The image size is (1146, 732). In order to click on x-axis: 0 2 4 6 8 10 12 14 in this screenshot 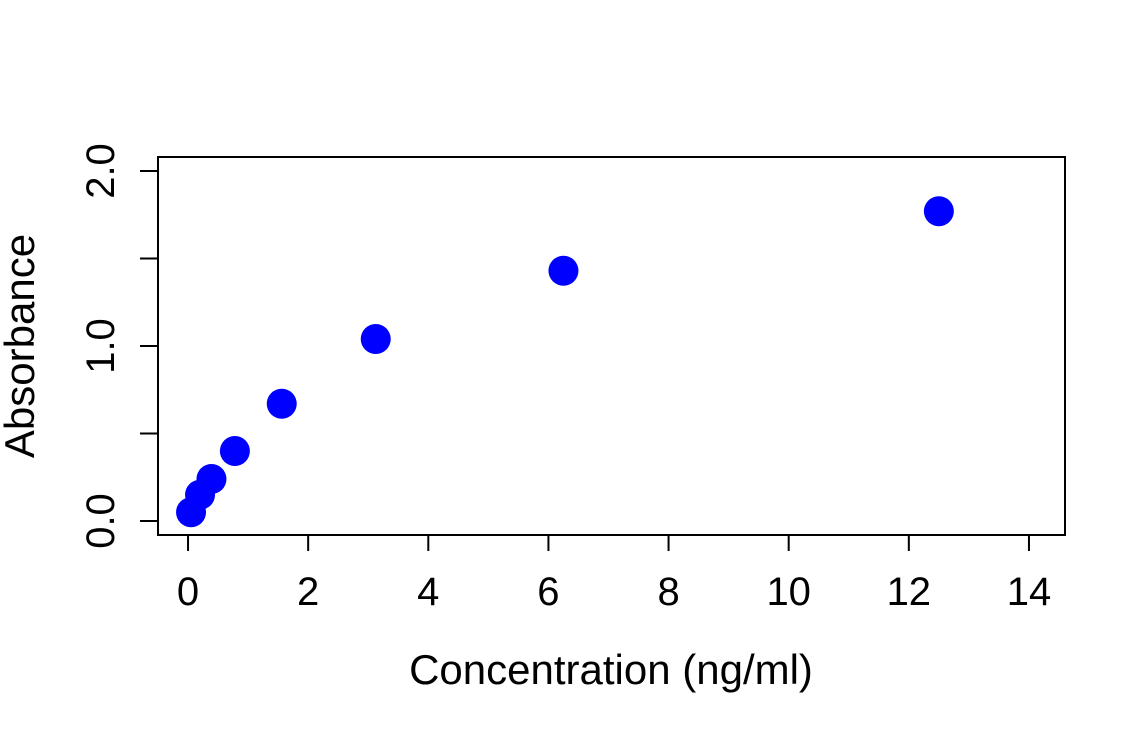, I will do `click(614, 574)`.